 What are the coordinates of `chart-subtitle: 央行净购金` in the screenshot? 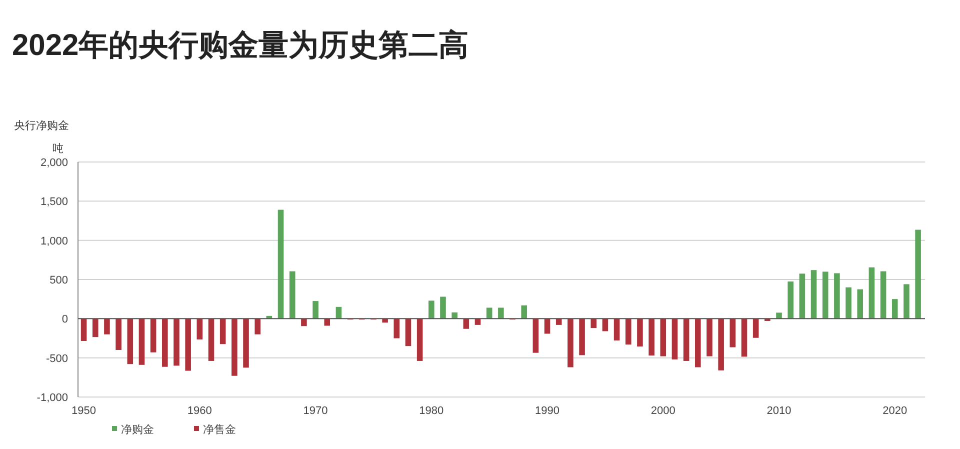 It's located at (41, 125).